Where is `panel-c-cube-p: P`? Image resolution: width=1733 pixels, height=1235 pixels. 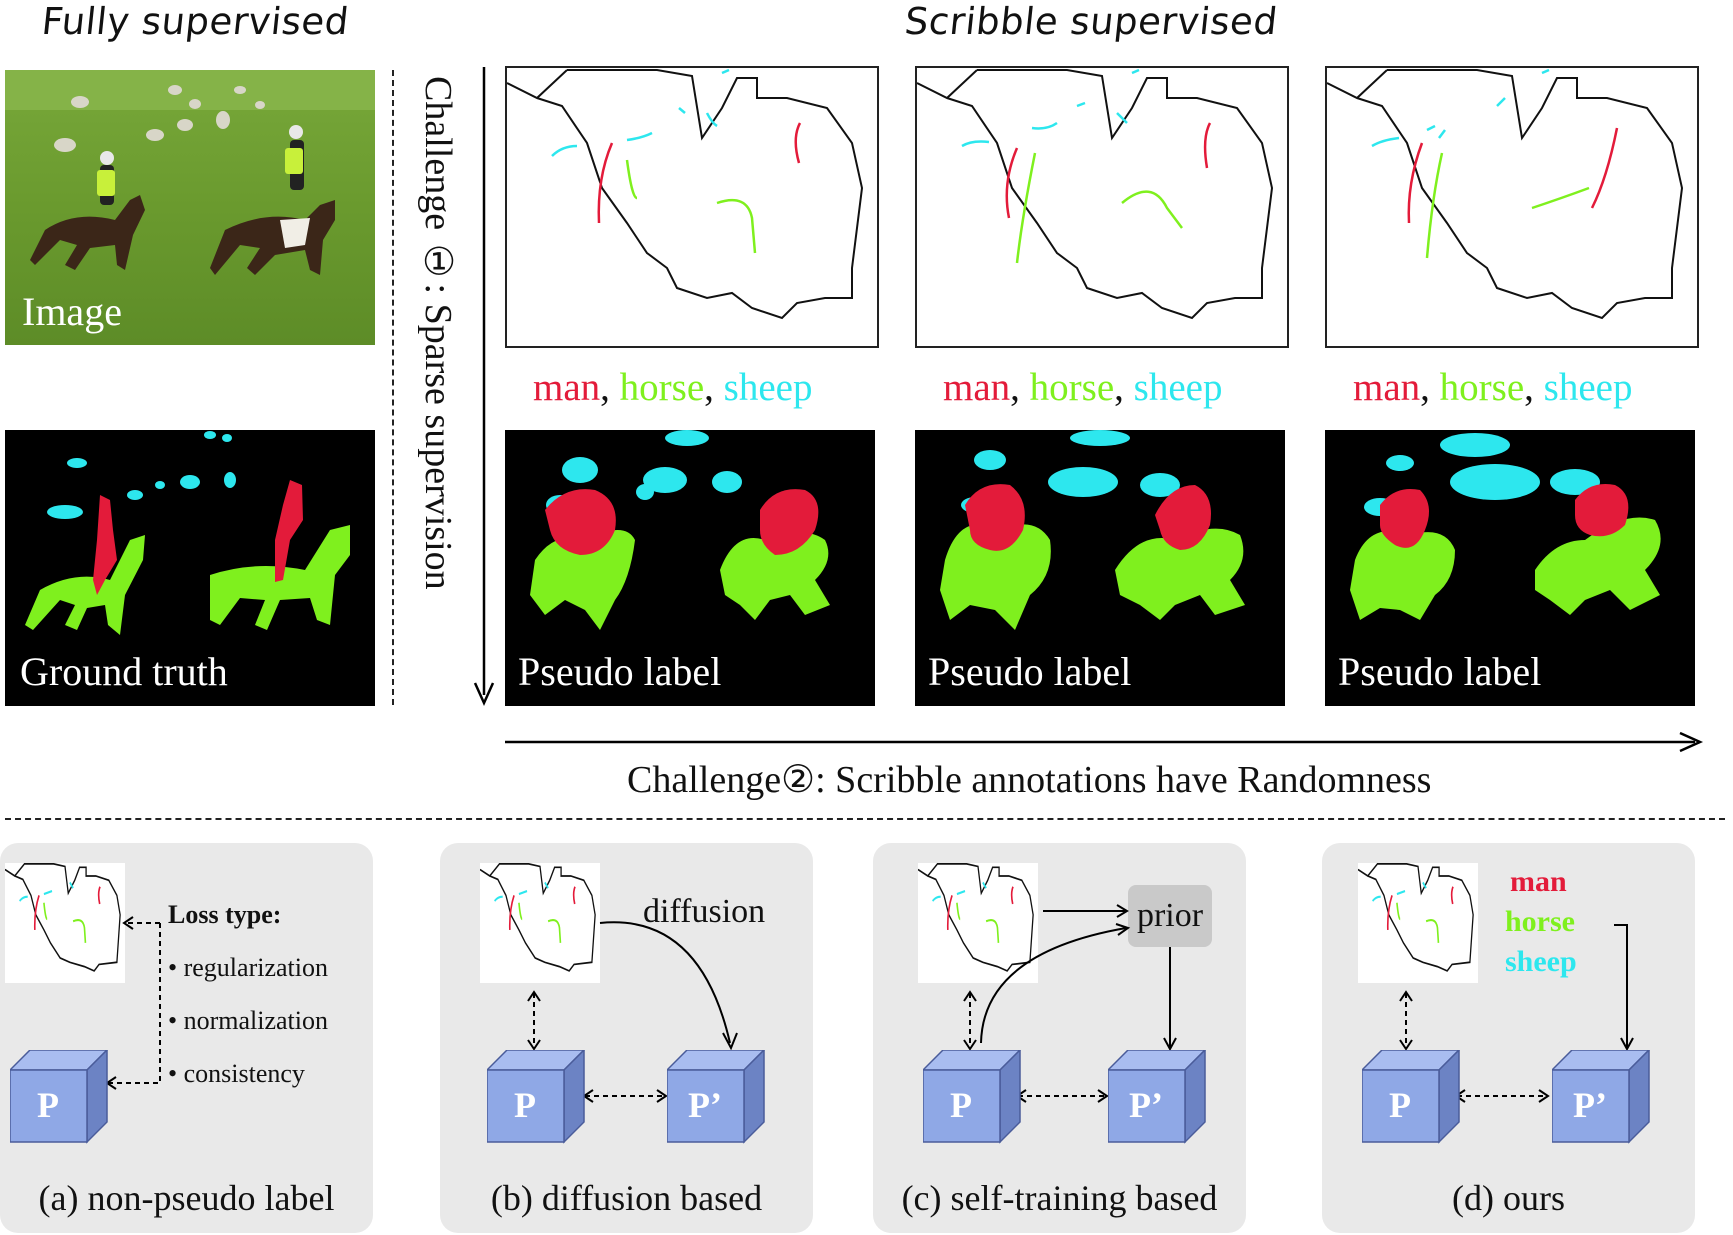
panel-c-cube-p: P is located at coordinates (972, 1097).